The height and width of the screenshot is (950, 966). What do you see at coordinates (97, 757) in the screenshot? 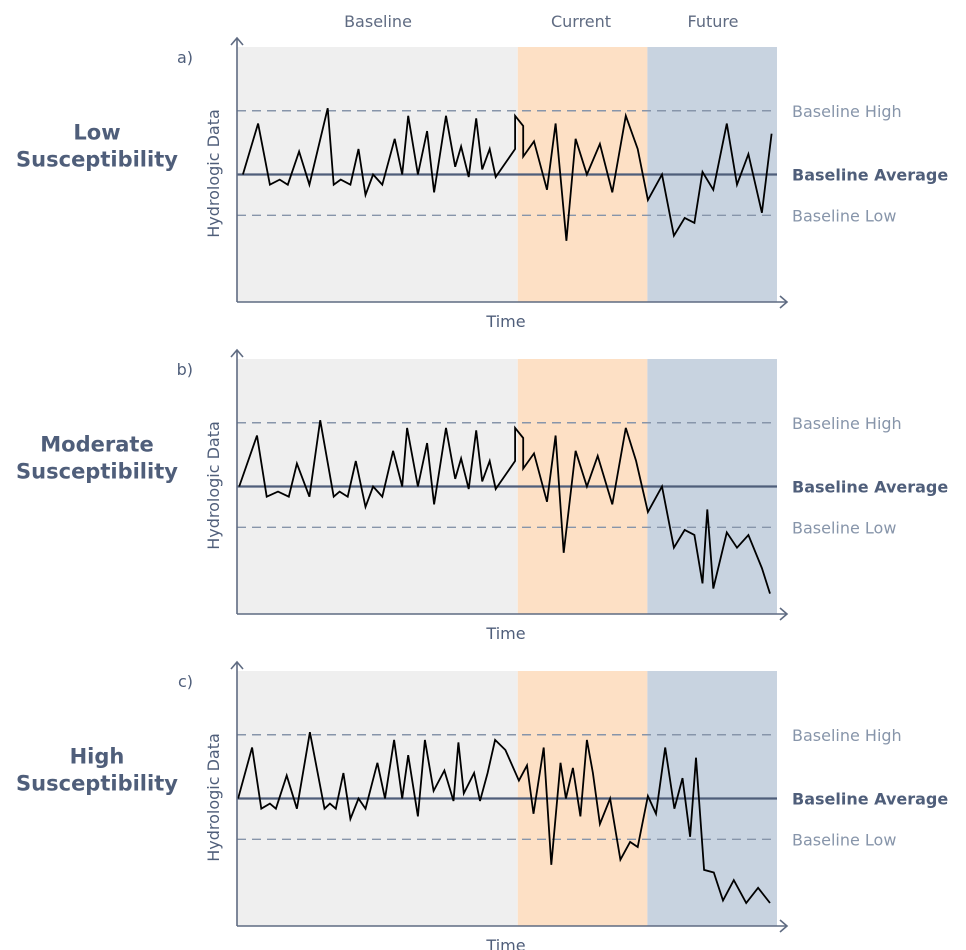
I see `row-label-line-1: High` at bounding box center [97, 757].